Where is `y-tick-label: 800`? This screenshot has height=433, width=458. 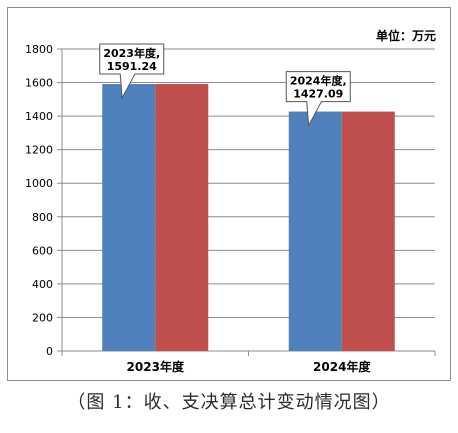 y-tick-label: 800 is located at coordinates (42, 217).